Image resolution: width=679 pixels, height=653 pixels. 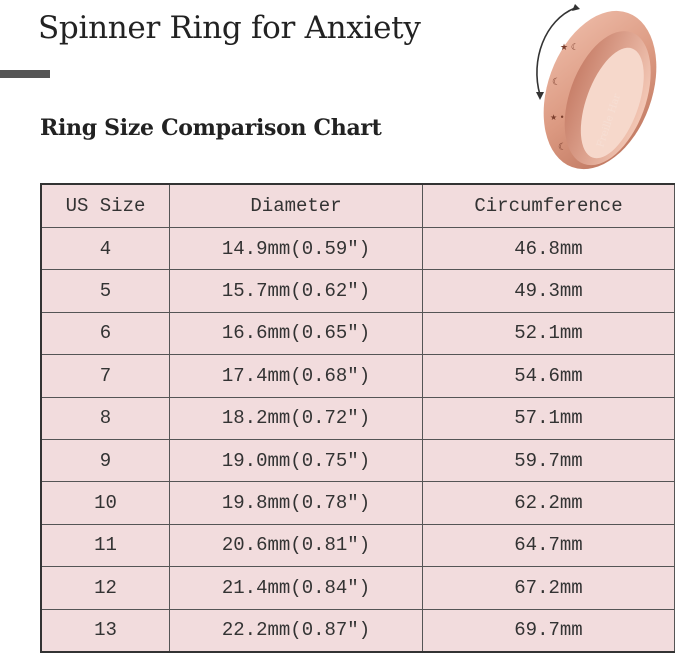 I want to click on diameter-cell: 19.0mm(0.75″), so click(x=296, y=460).